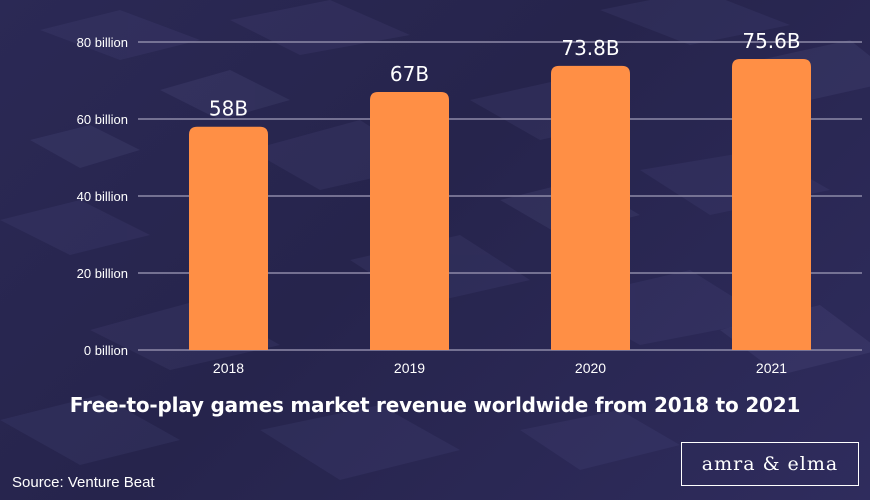  Describe the element at coordinates (771, 41) in the screenshot. I see `data-label: 75.6B` at that location.